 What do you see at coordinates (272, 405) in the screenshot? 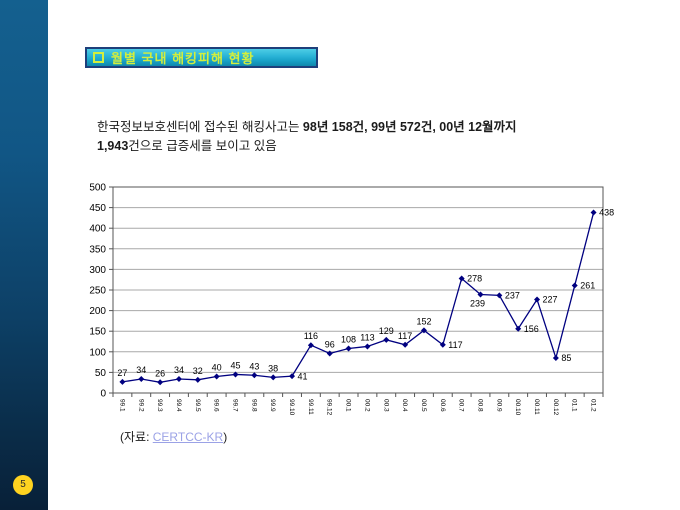
I see `x-axis-label: 99.9` at bounding box center [272, 405].